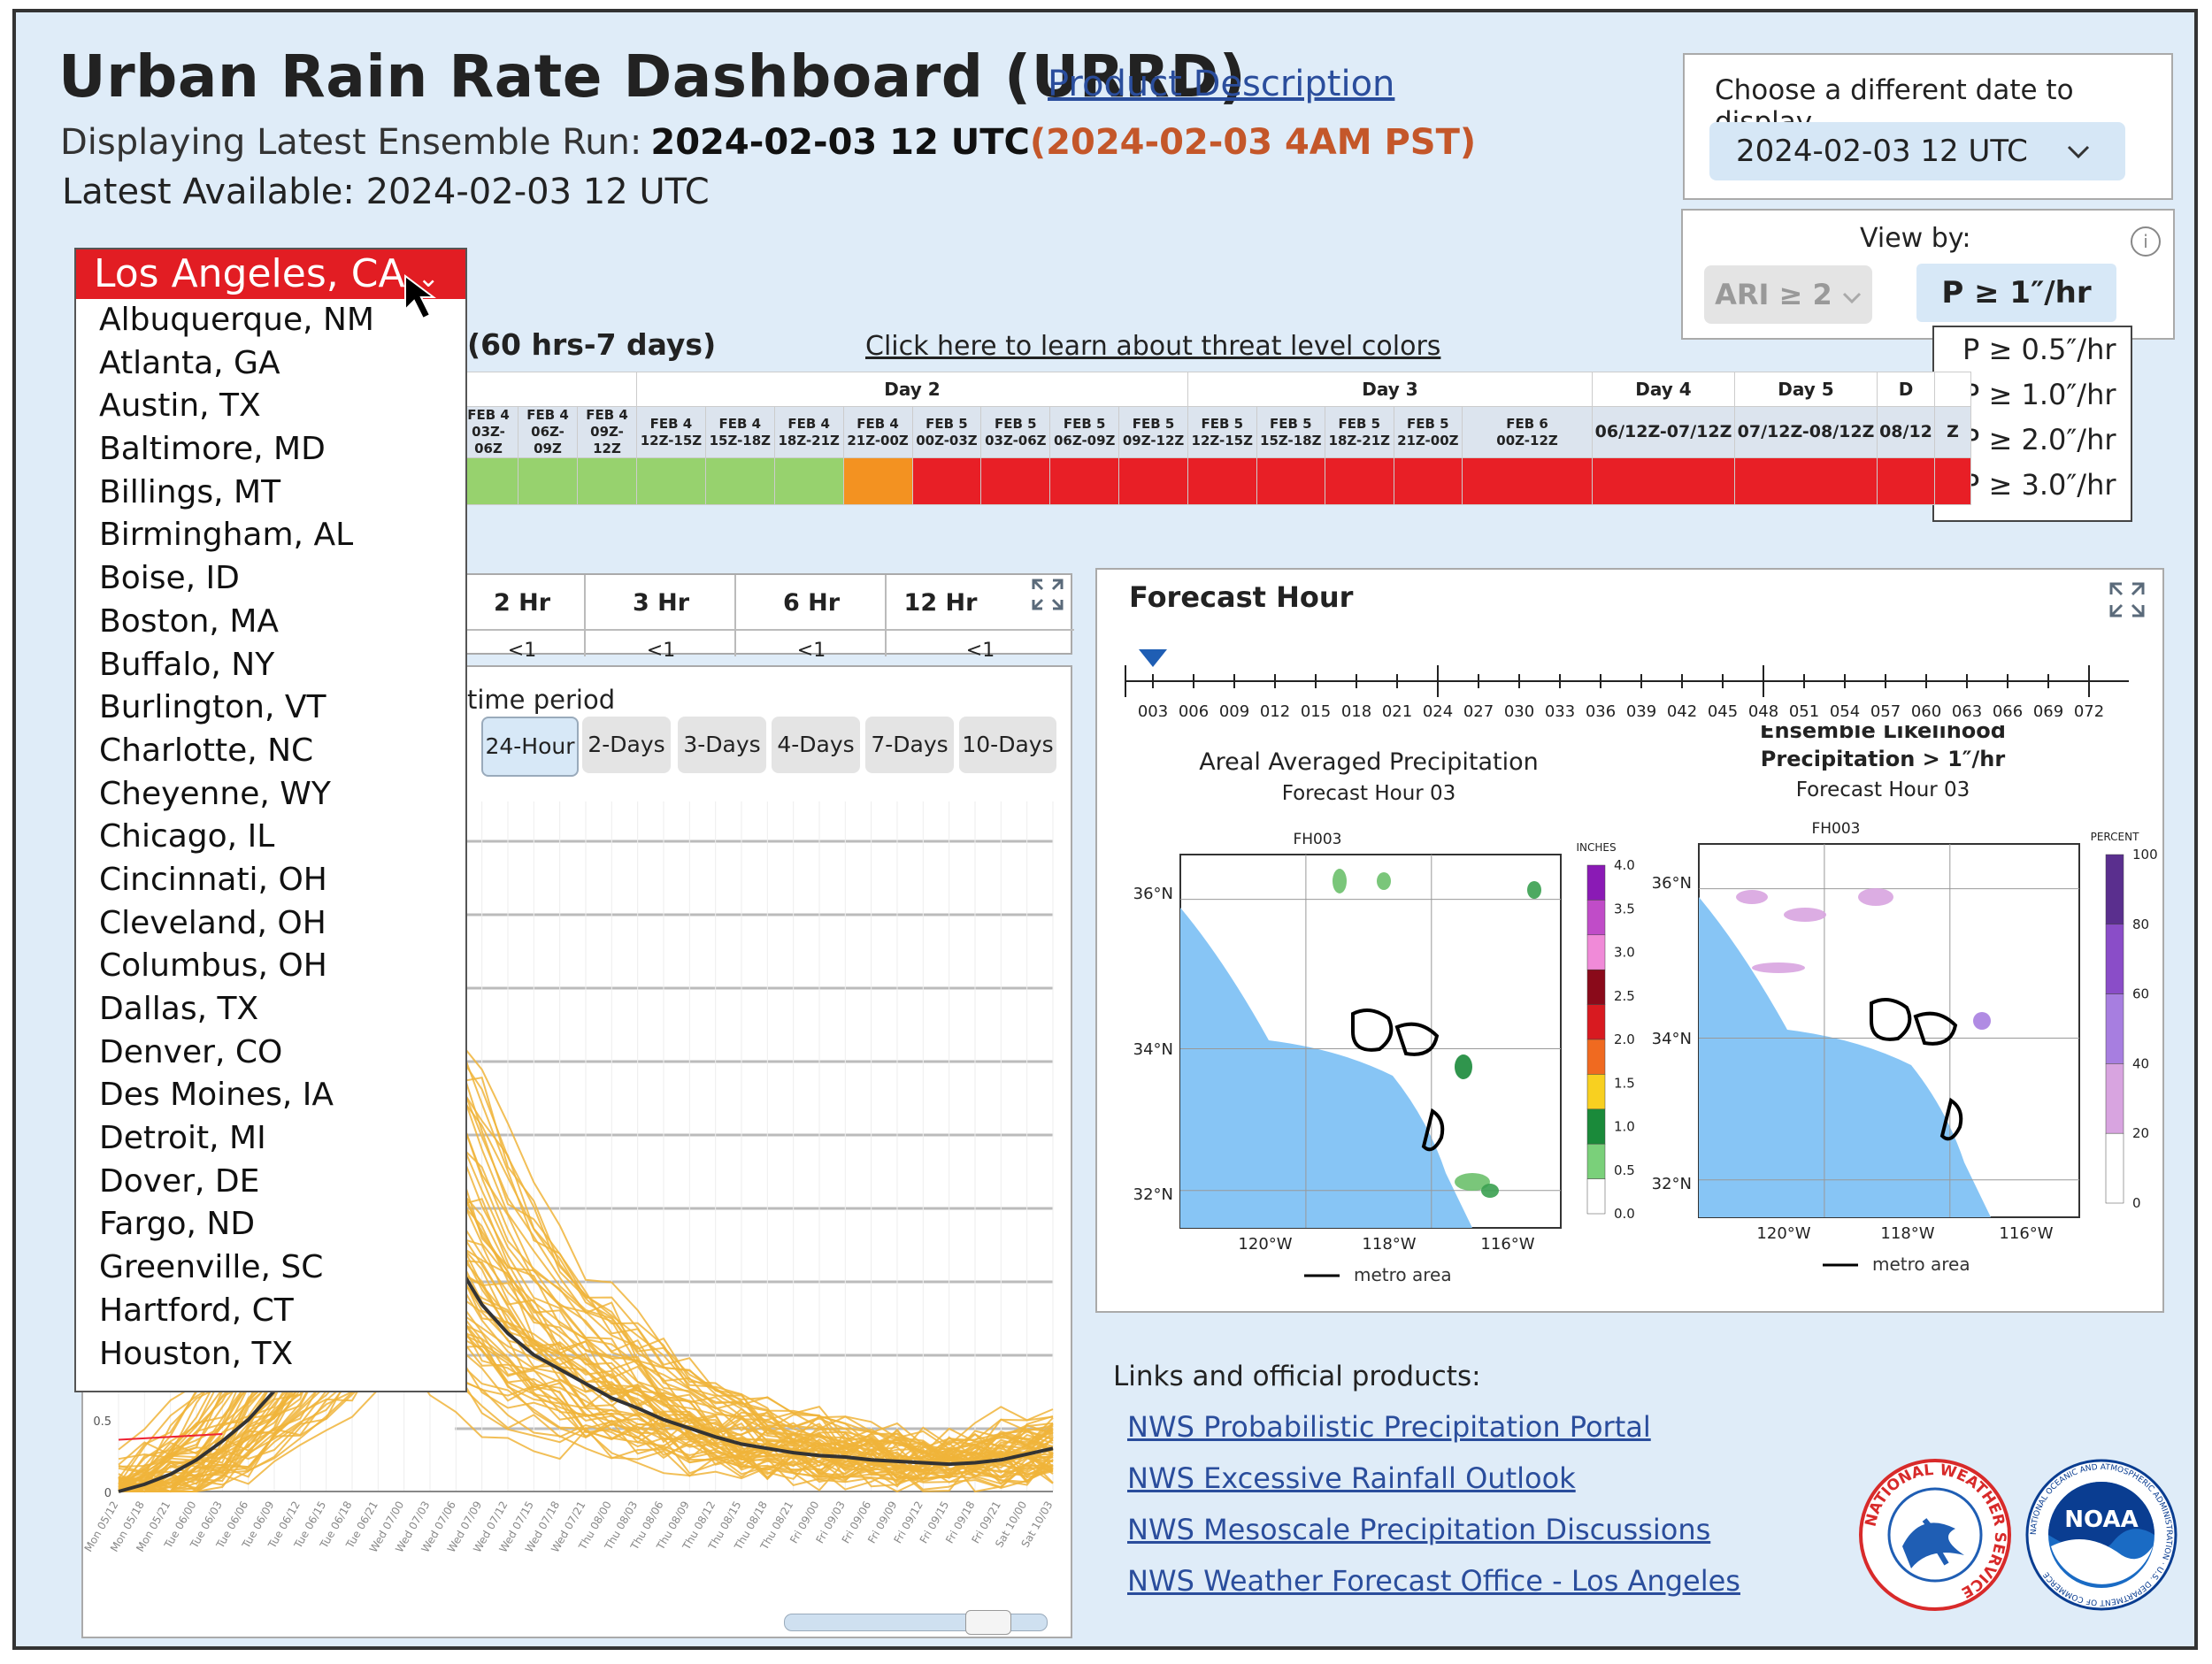  What do you see at coordinates (722, 745) in the screenshot?
I see `tp-3-days-button: 3-Days` at bounding box center [722, 745].